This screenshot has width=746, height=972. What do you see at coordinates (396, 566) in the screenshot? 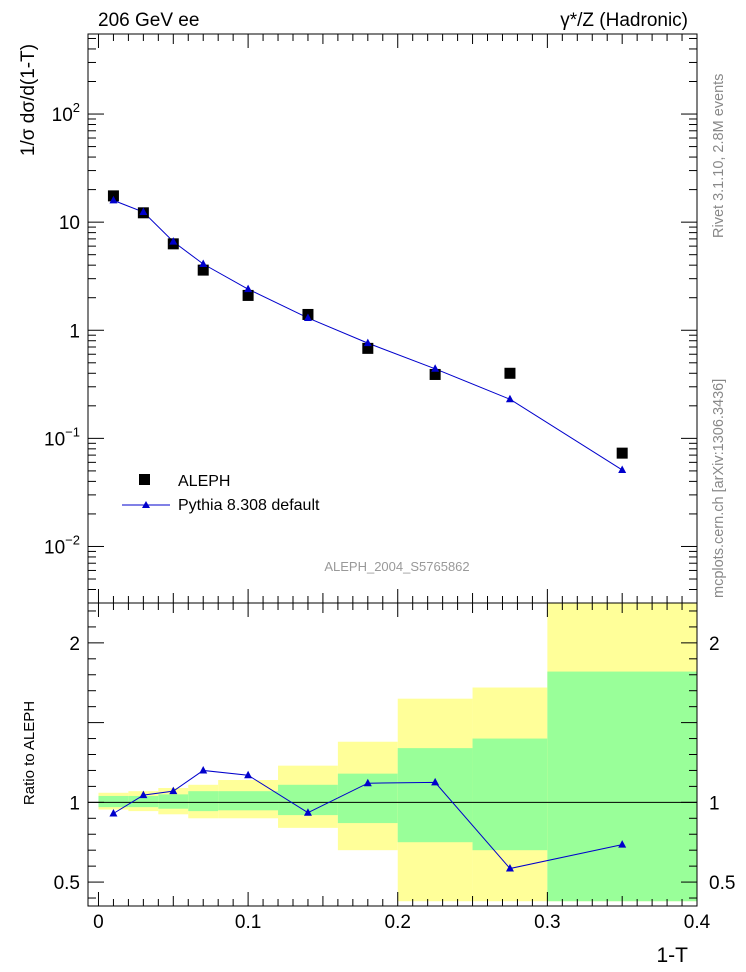
I see `analysis-tag: ALEPH_2004_S5765862` at bounding box center [396, 566].